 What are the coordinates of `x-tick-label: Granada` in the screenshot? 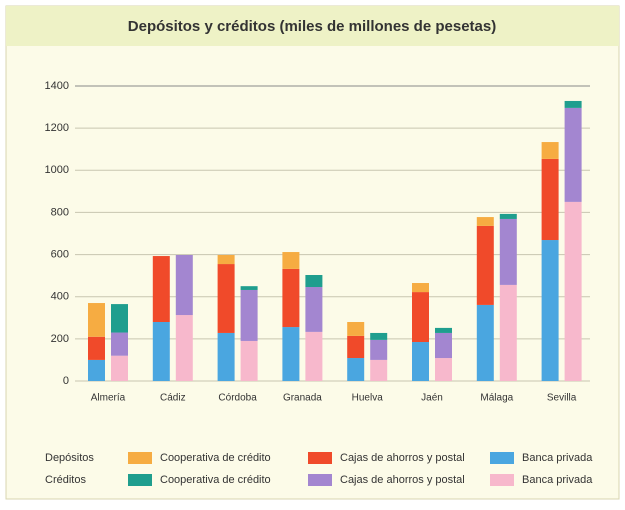 It's located at (302, 398).